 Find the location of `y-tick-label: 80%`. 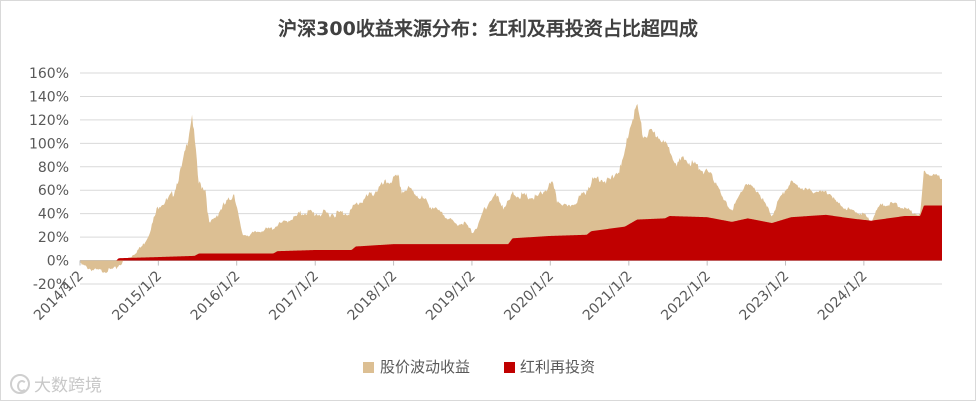

y-tick-label: 80% is located at coordinates (53, 168).